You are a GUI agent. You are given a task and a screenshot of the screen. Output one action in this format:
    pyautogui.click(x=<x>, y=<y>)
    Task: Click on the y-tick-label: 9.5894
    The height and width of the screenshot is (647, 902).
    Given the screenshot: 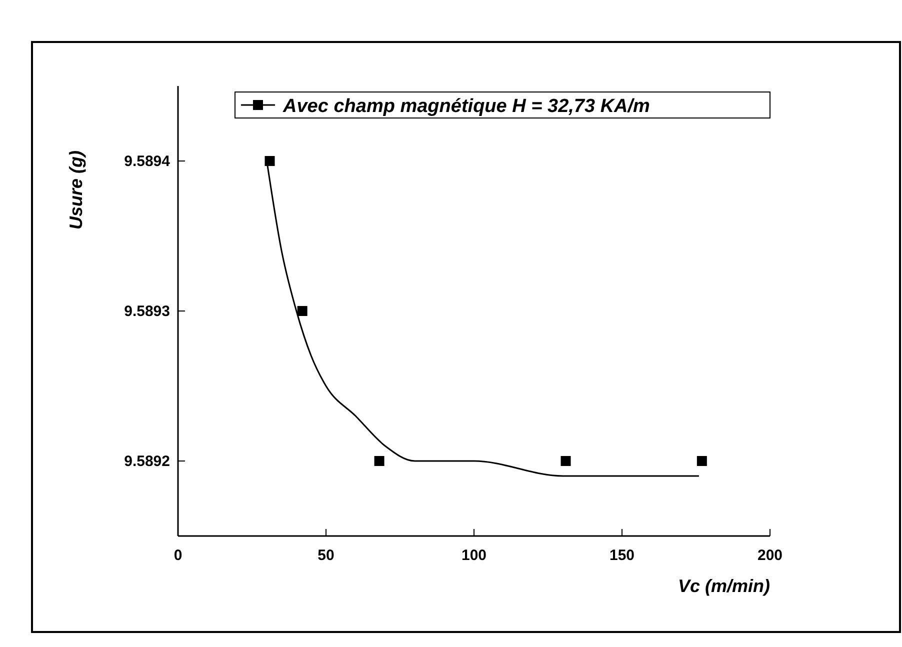 What is the action you would take?
    pyautogui.click(x=147, y=161)
    